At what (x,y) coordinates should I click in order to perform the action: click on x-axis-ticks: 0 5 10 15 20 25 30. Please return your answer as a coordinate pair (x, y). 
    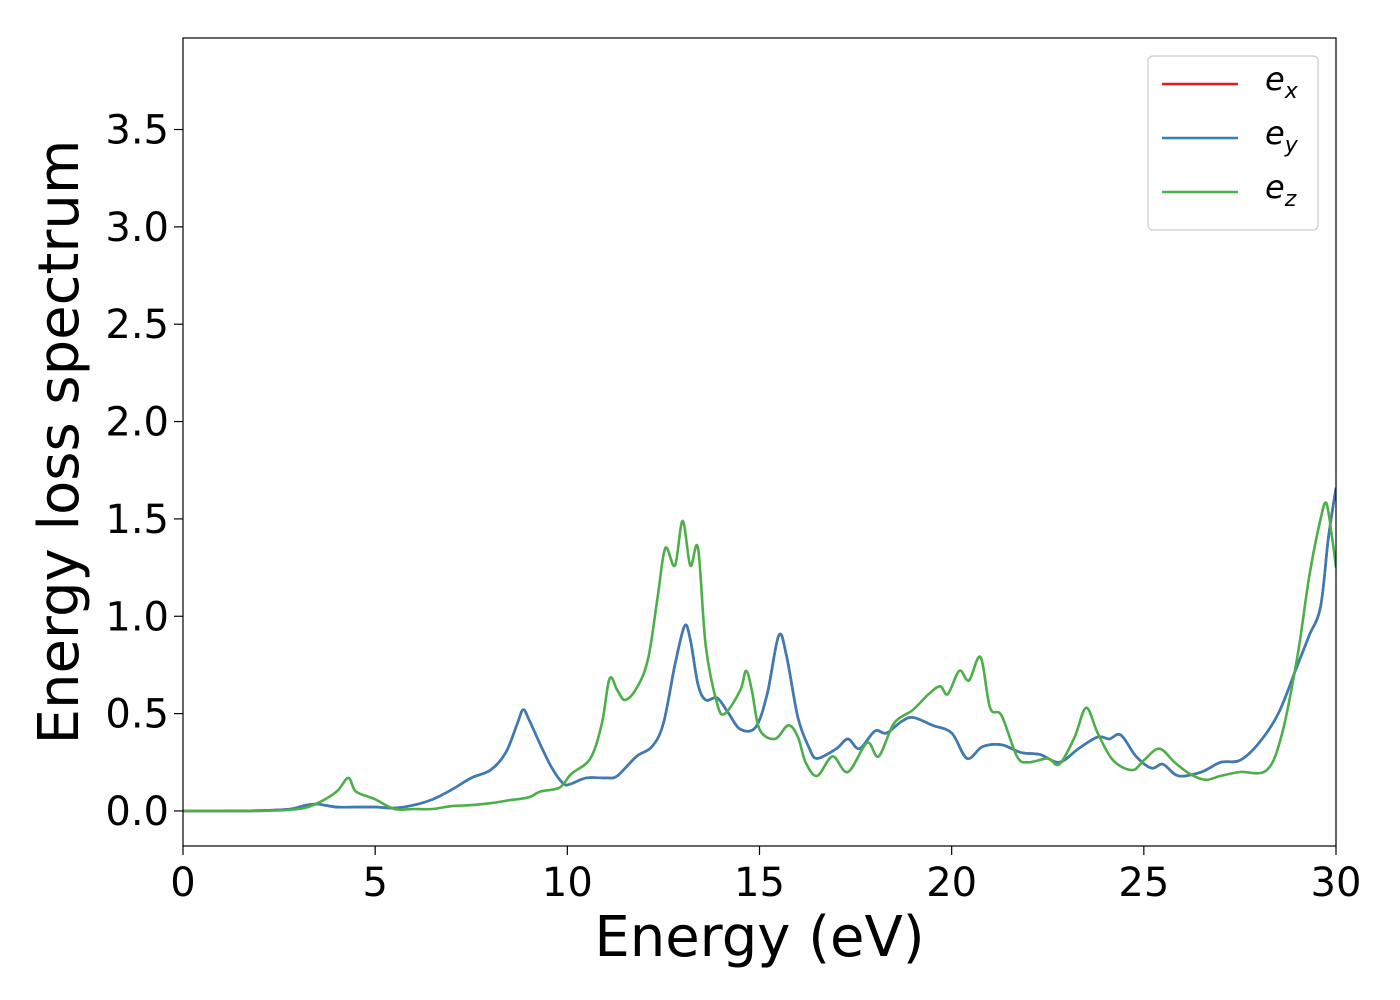
    Looking at the image, I should click on (765, 876).